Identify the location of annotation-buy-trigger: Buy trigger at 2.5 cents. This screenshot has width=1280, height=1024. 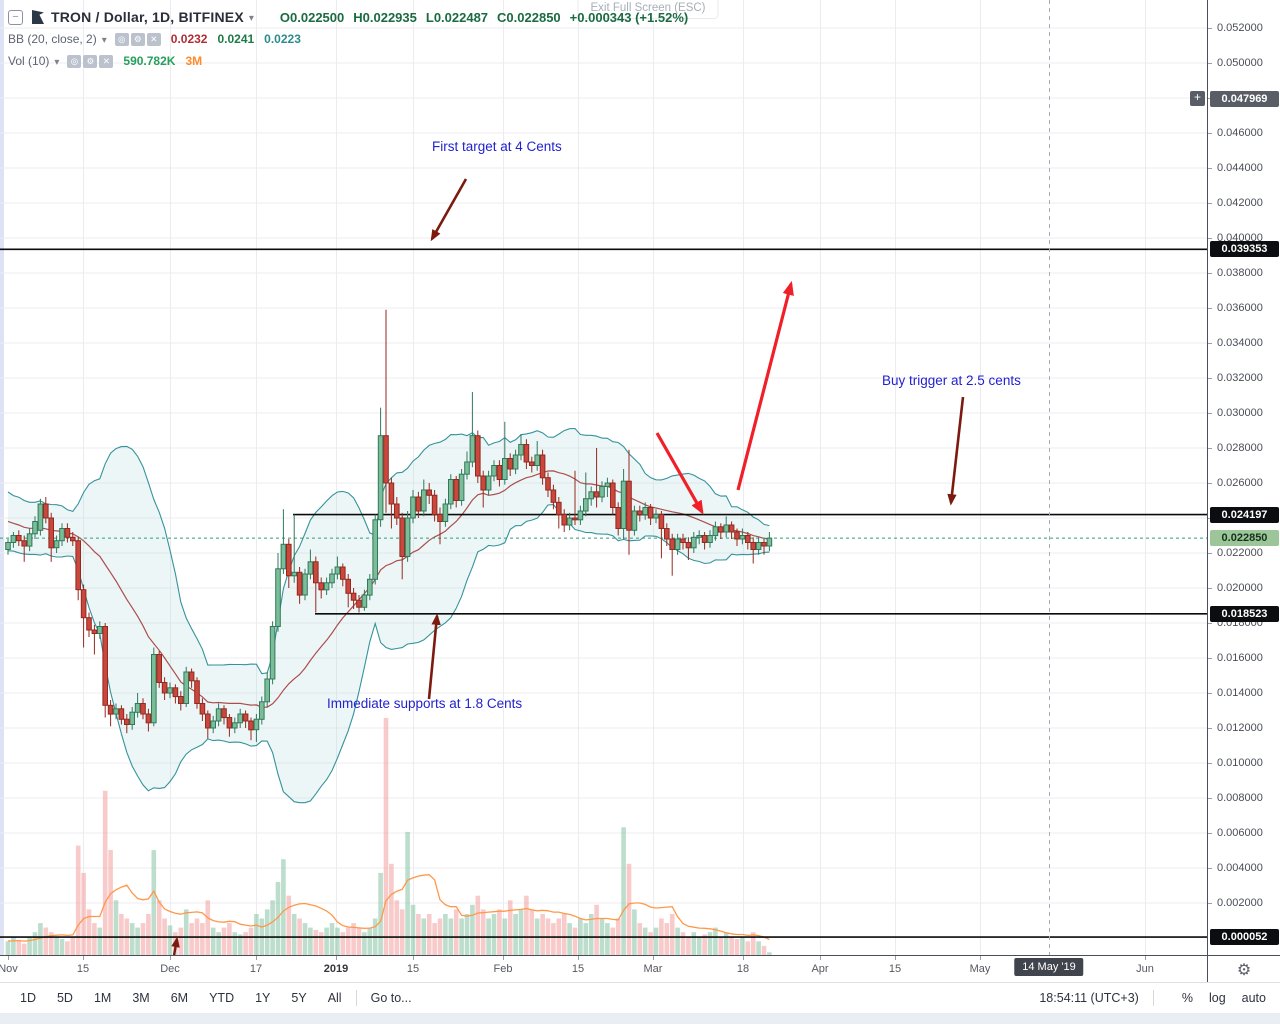
(951, 380).